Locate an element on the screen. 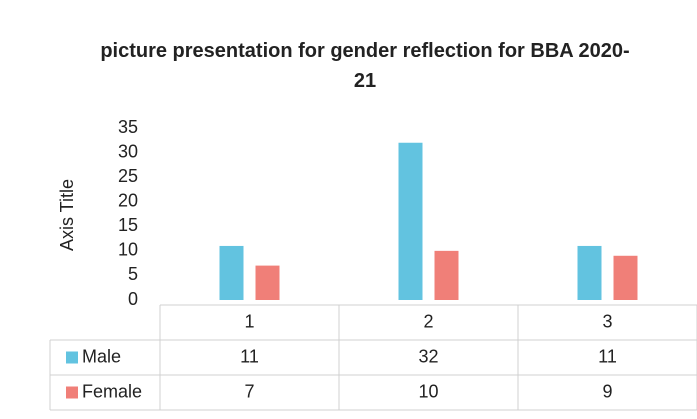  table-value: 9 is located at coordinates (607, 391).